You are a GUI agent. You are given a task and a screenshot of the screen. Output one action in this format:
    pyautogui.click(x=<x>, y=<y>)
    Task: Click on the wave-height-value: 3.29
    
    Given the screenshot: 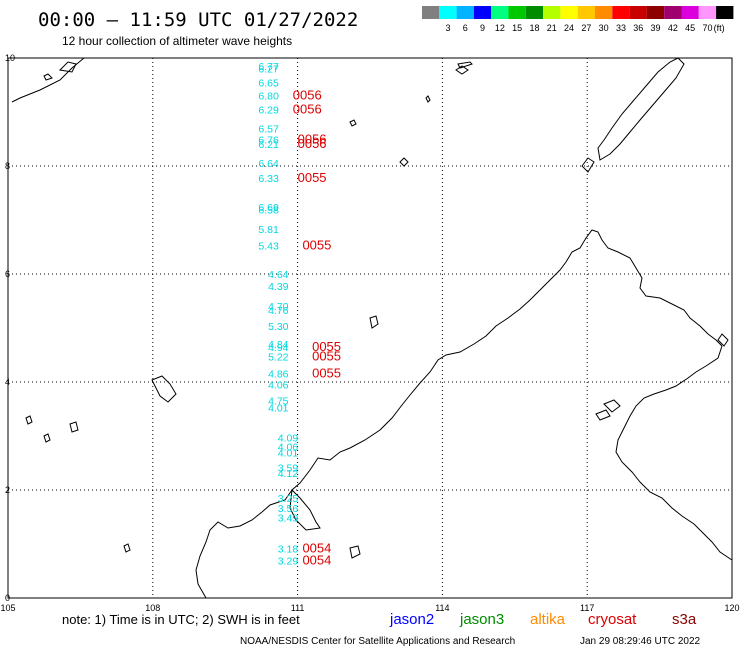 What is the action you would take?
    pyautogui.click(x=288, y=562)
    